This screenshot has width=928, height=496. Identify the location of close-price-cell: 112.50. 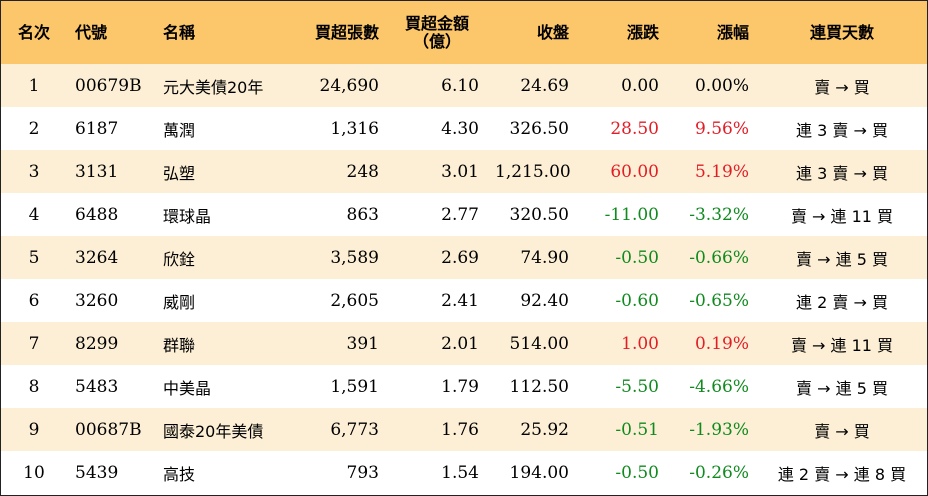
(539, 386).